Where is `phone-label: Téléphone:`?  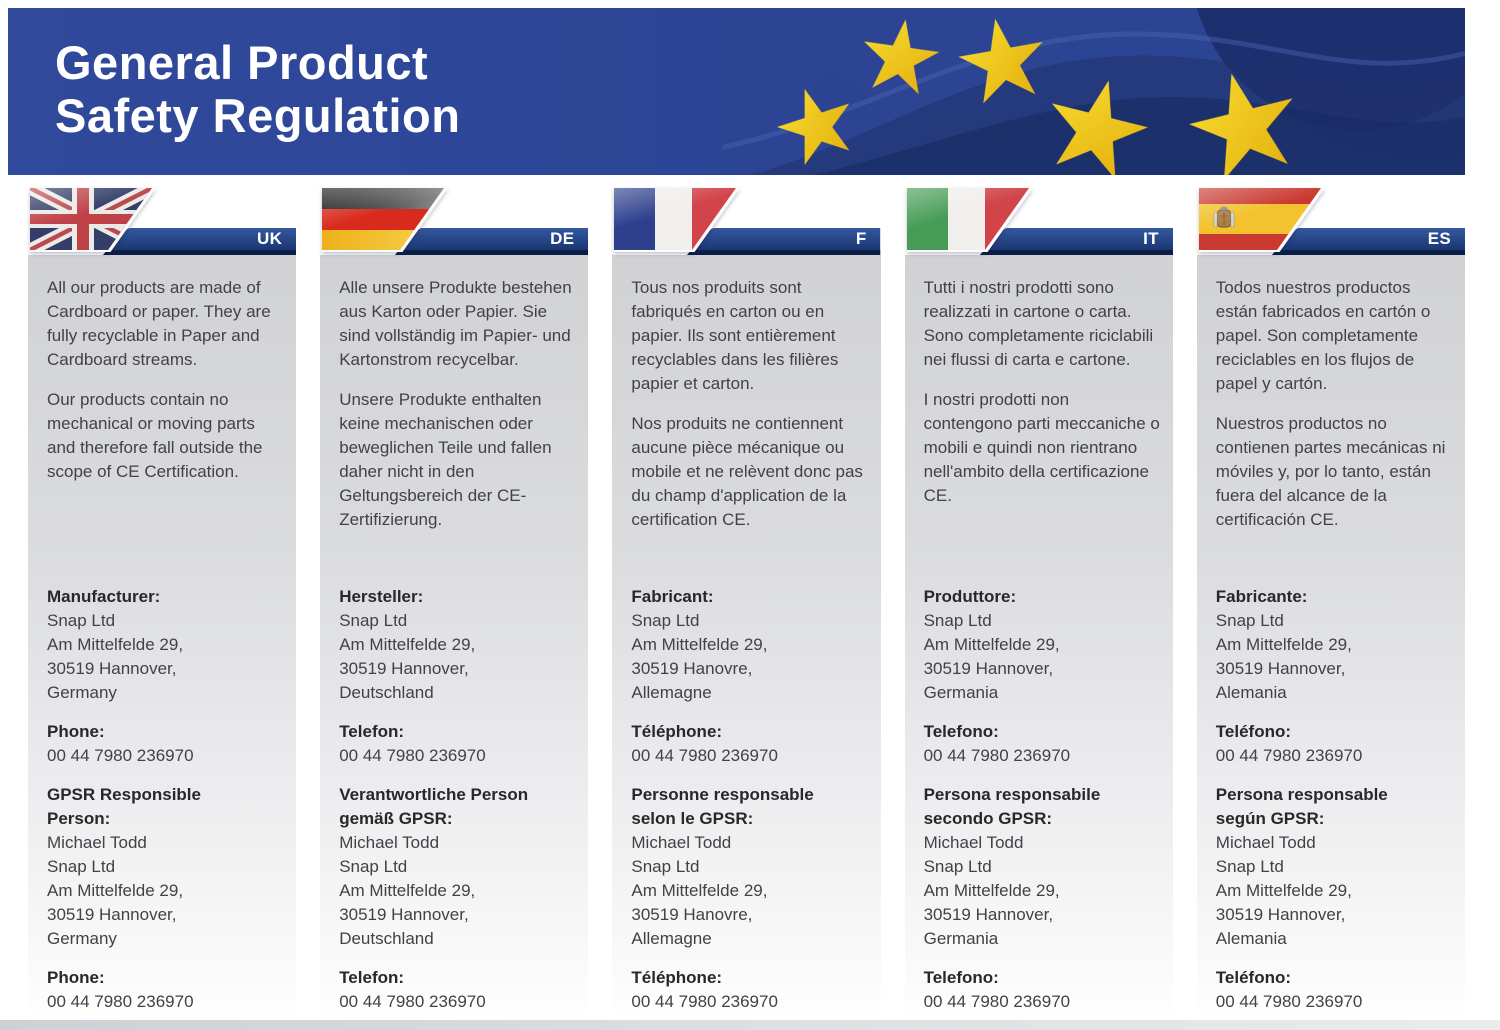 phone-label: Téléphone: is located at coordinates (677, 731).